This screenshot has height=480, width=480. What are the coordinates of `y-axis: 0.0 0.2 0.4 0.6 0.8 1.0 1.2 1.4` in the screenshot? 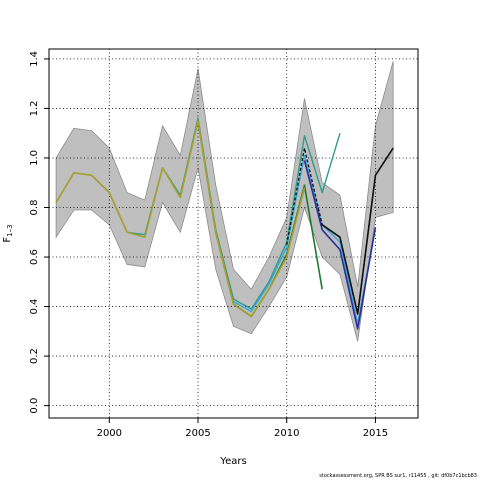 It's located at (39, 232).